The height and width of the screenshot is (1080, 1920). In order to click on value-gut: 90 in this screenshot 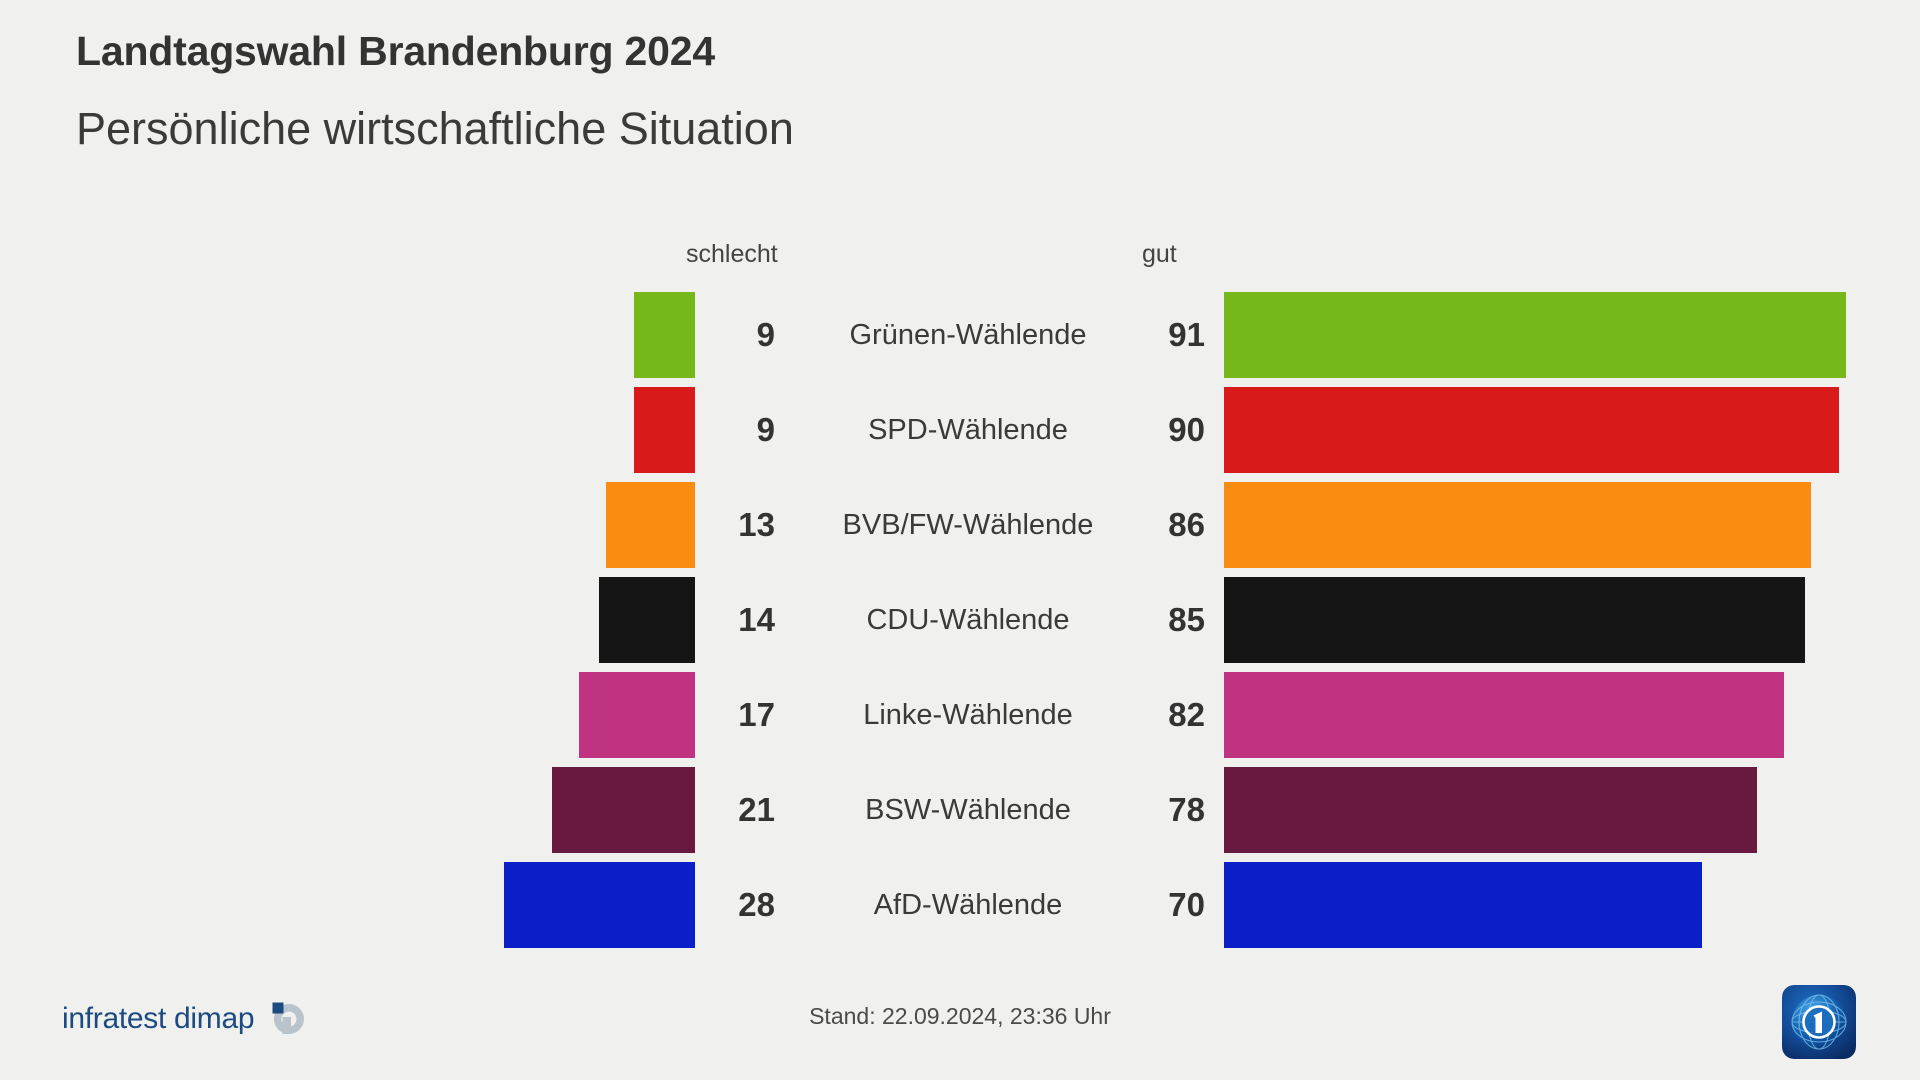, I will do `click(1186, 429)`.